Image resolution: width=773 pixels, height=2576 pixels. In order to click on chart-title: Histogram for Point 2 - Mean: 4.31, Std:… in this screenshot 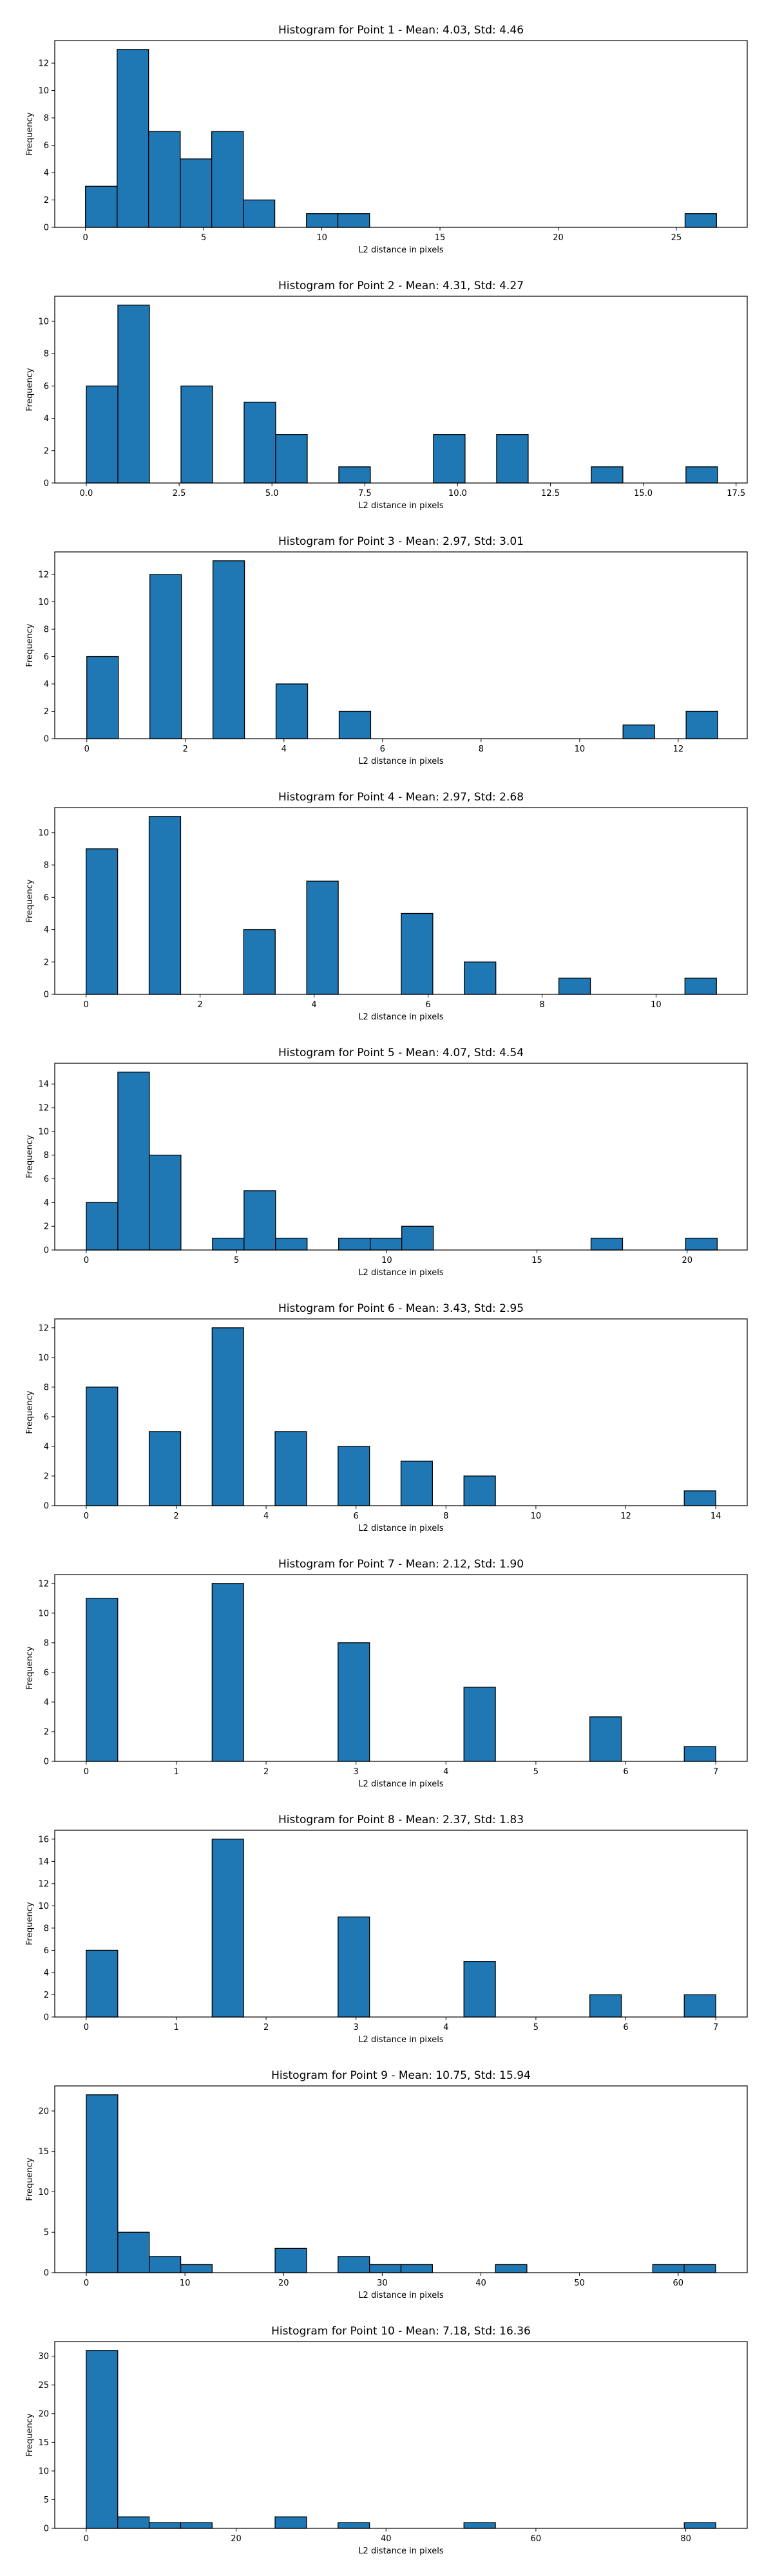, I will do `click(401, 285)`.